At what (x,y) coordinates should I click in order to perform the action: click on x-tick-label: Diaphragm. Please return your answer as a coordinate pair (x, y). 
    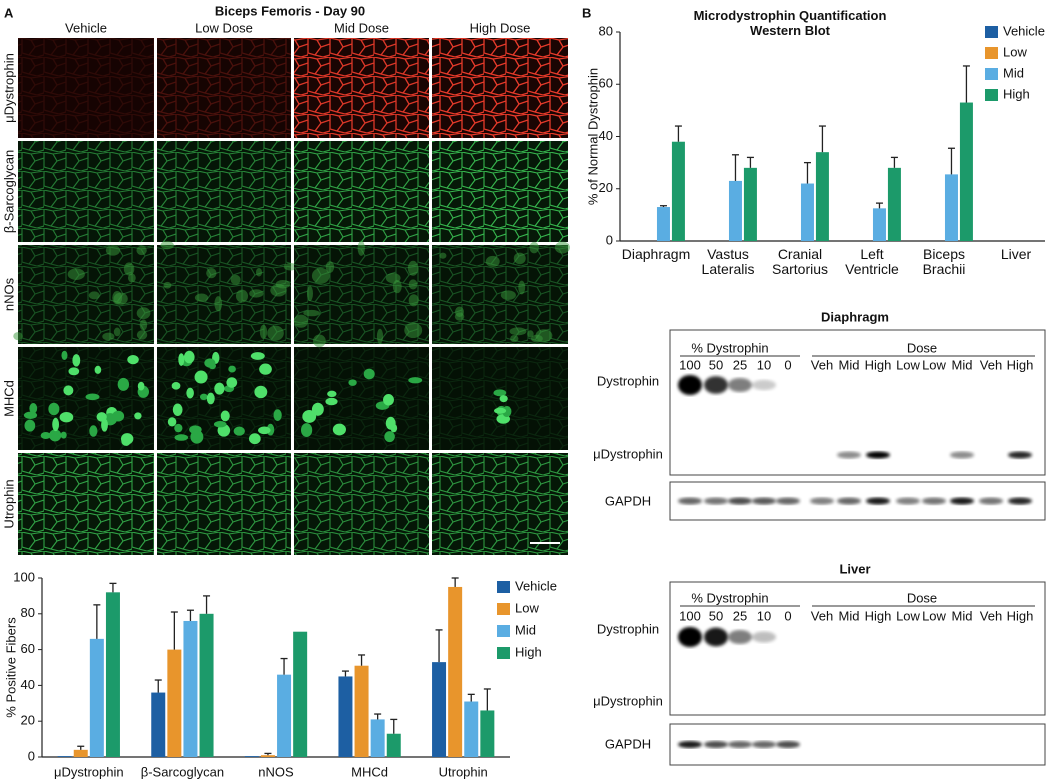
    Looking at the image, I should click on (656, 254).